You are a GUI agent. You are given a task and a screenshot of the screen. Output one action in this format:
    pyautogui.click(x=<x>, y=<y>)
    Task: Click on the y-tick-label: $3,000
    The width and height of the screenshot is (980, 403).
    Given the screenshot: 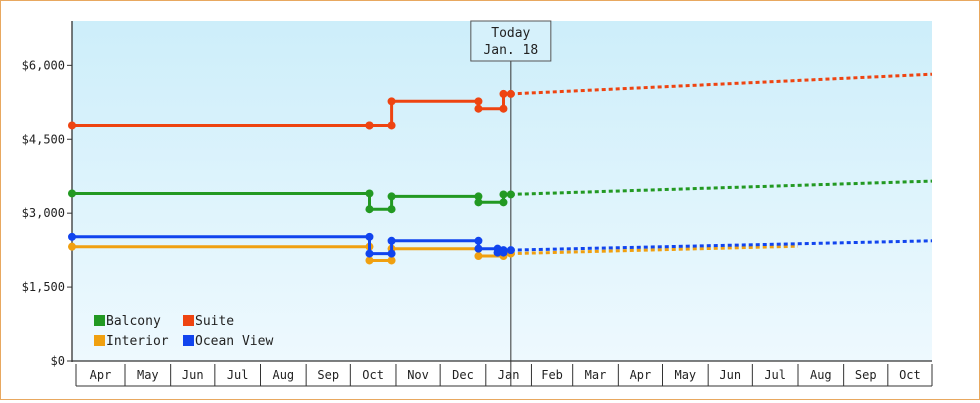 What is the action you would take?
    pyautogui.click(x=43, y=213)
    